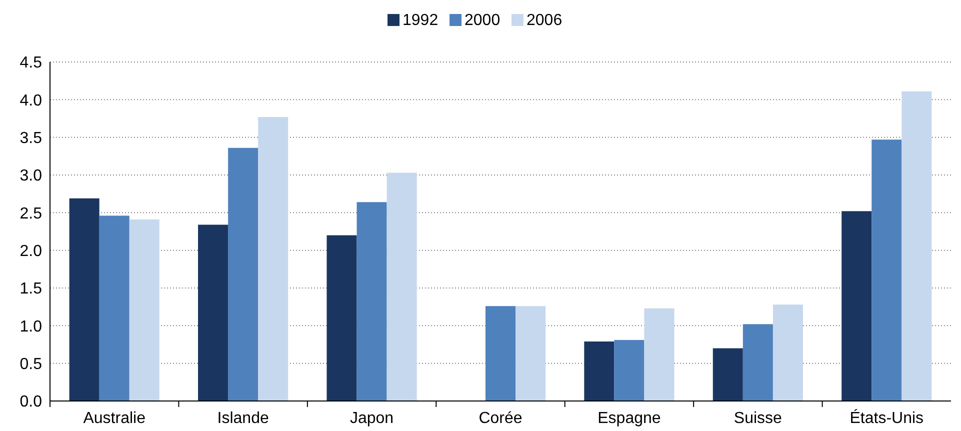 The image size is (961, 431). Describe the element at coordinates (31, 251) in the screenshot. I see `y-tick-label: 2.0` at that location.